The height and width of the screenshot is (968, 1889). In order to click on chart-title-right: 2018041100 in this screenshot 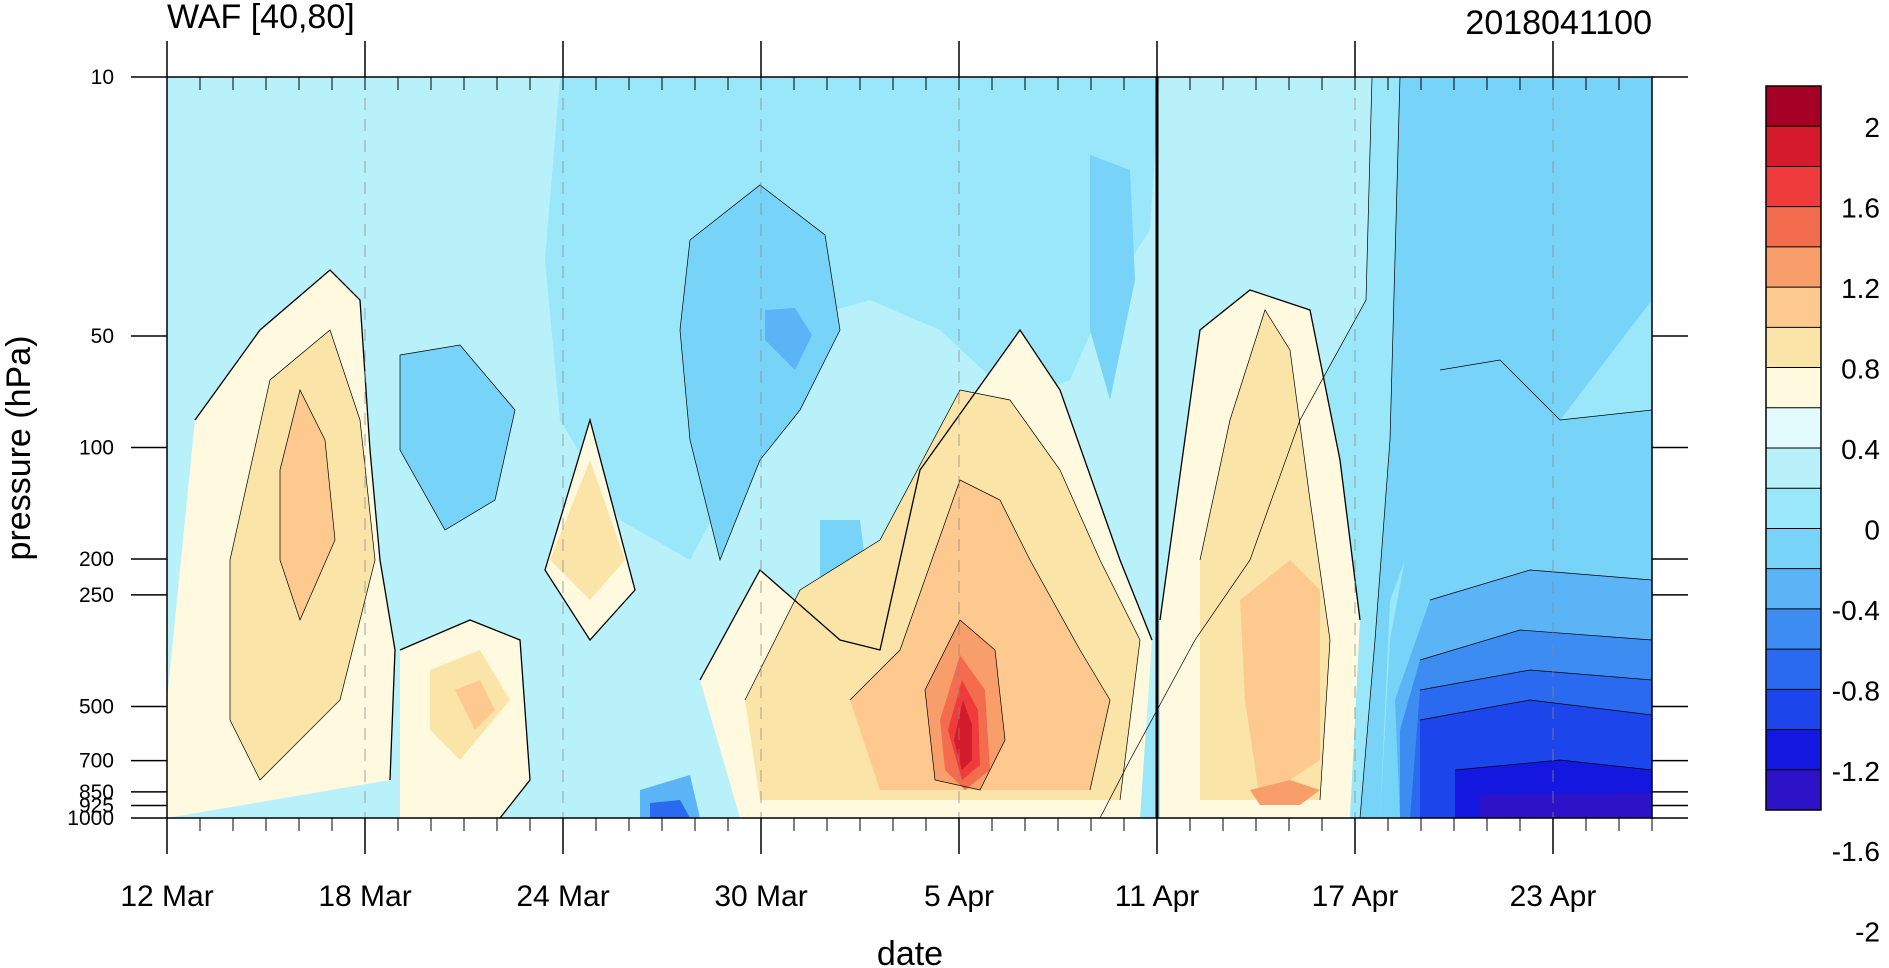, I will do `click(1558, 23)`.